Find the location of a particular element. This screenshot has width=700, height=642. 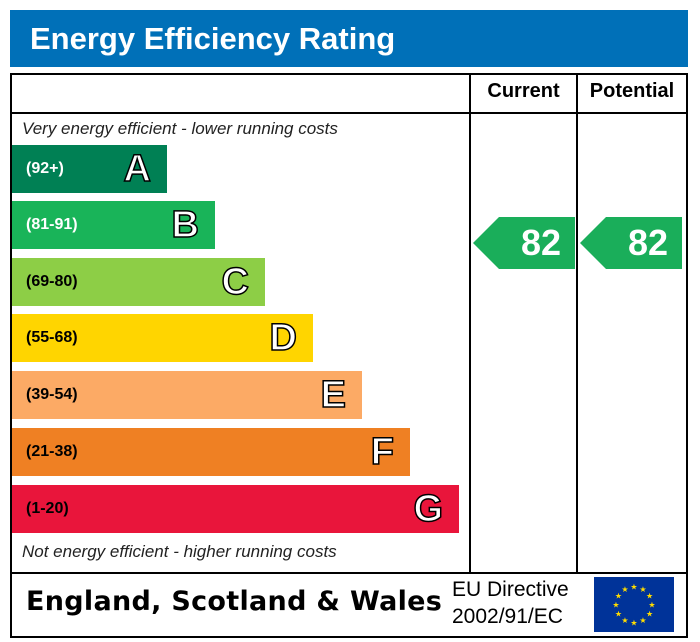

band-range: (21-38) is located at coordinates (52, 451).